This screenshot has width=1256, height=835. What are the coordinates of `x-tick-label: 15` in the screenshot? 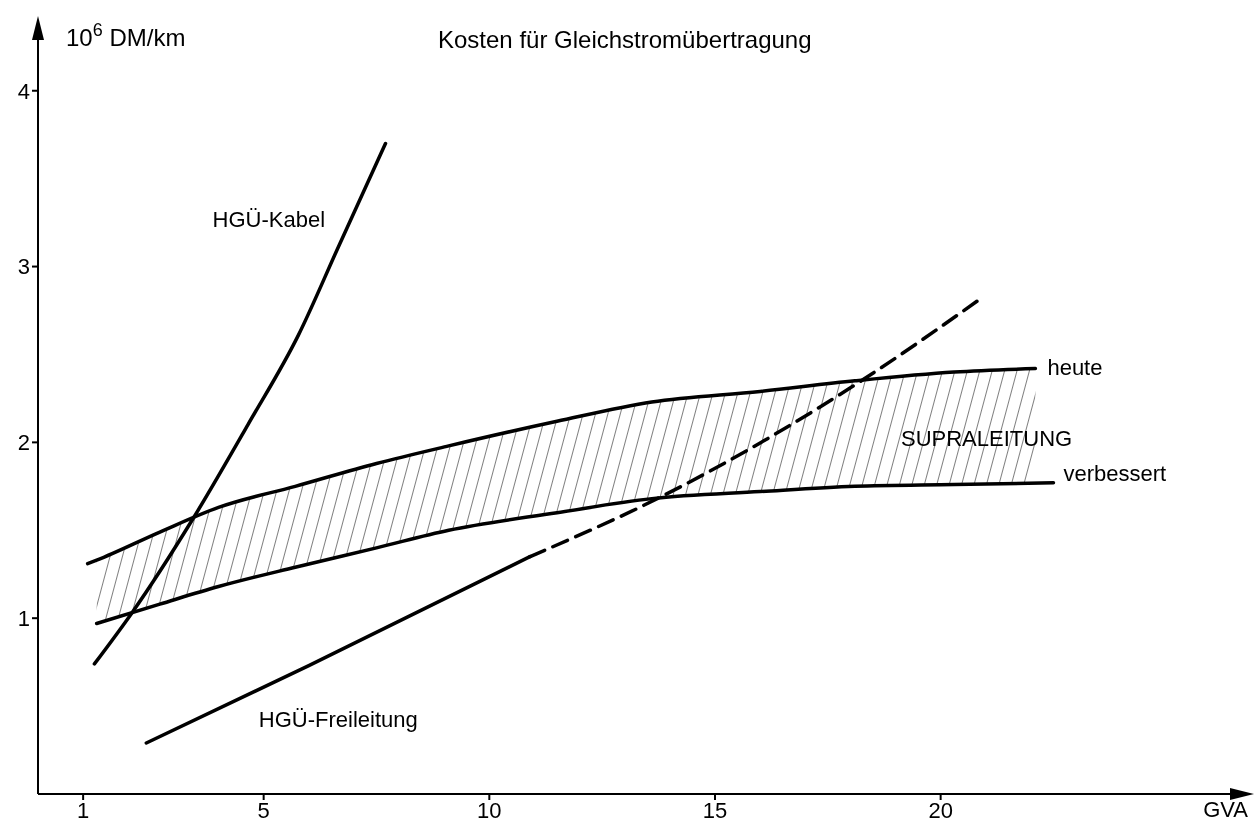 It's located at (715, 810).